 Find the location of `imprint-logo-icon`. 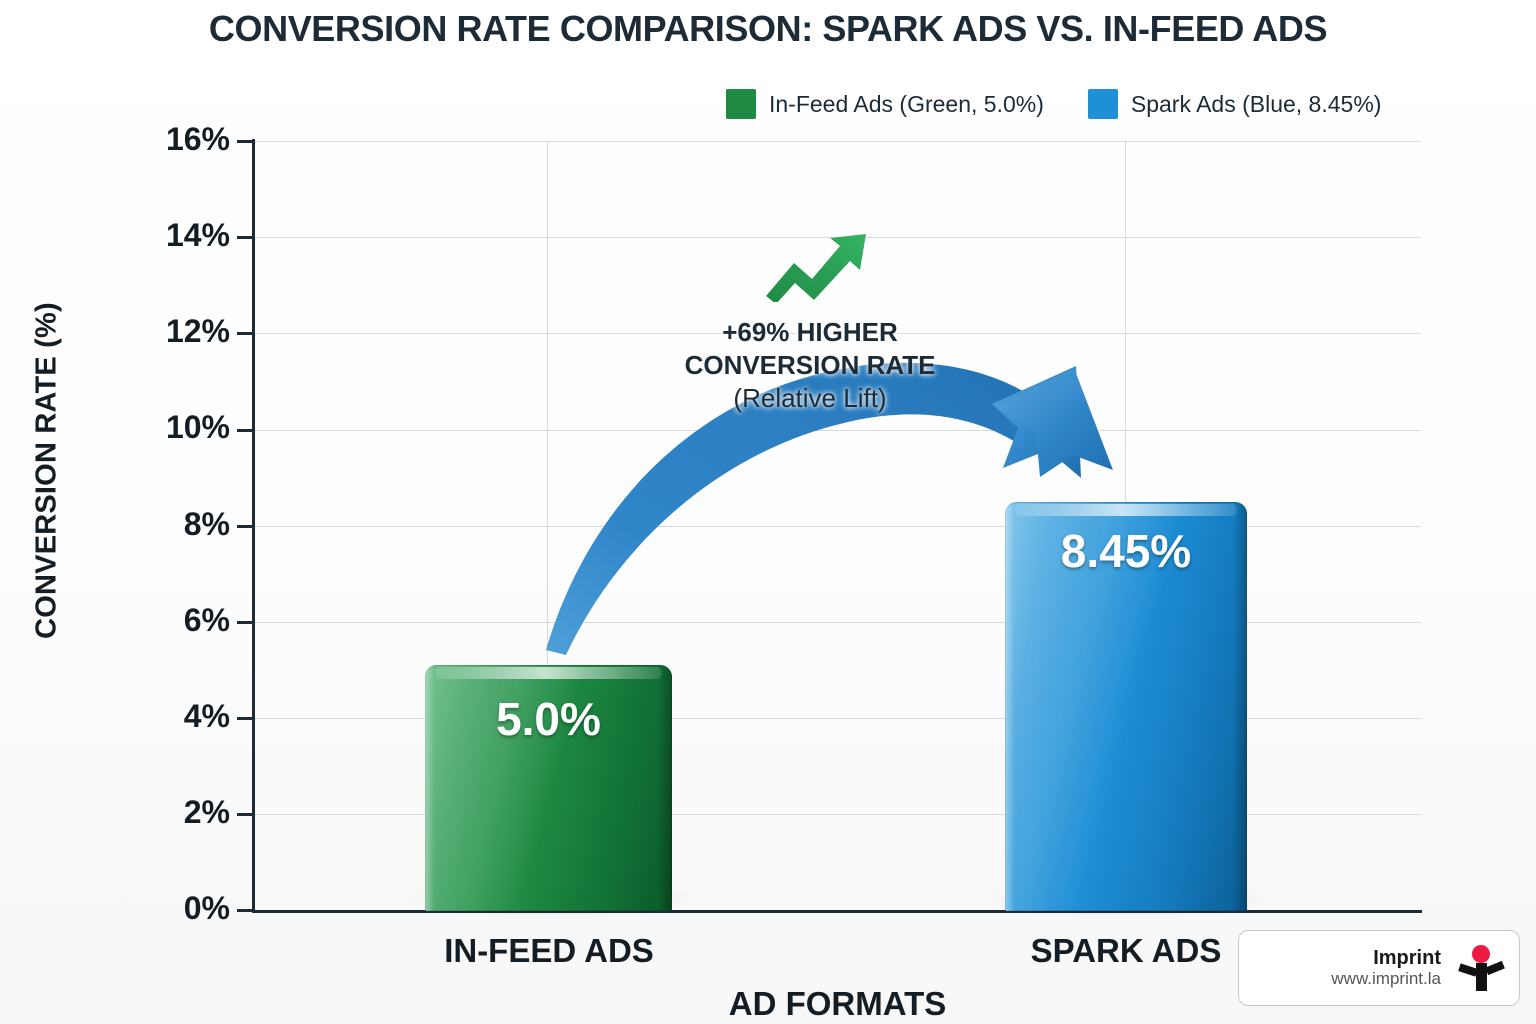

imprint-logo-icon is located at coordinates (1481, 968).